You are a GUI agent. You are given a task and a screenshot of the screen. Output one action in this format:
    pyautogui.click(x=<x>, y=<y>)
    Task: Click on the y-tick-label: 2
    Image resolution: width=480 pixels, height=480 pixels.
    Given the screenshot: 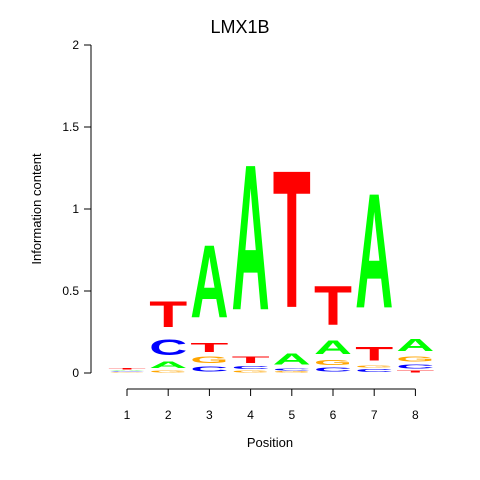 What is the action you would take?
    pyautogui.click(x=75, y=45)
    